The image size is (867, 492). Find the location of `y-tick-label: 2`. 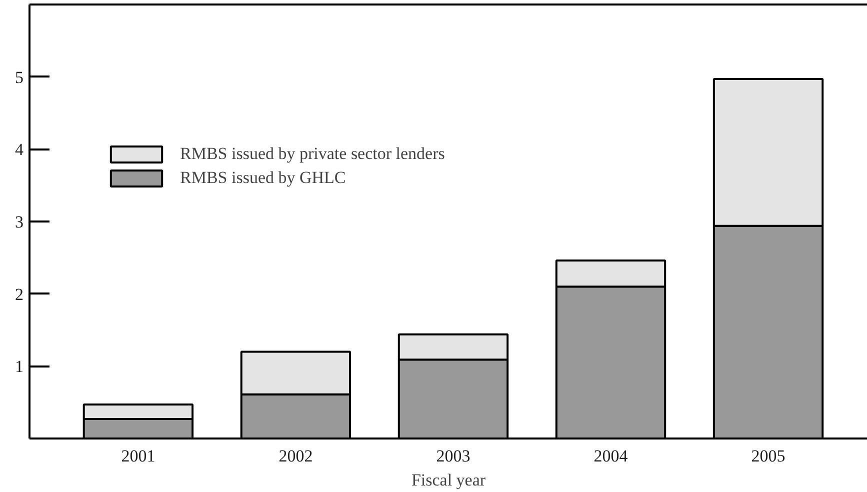

y-tick-label: 2 is located at coordinates (19, 294).